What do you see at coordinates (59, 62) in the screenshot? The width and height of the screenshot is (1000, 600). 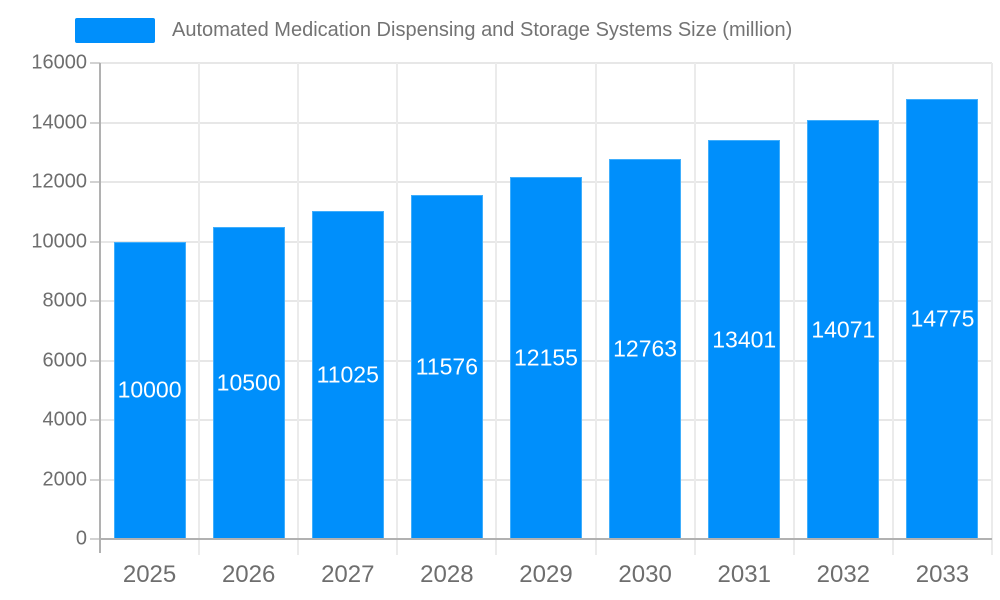 I see `y-tick-label: 16000` at bounding box center [59, 62].